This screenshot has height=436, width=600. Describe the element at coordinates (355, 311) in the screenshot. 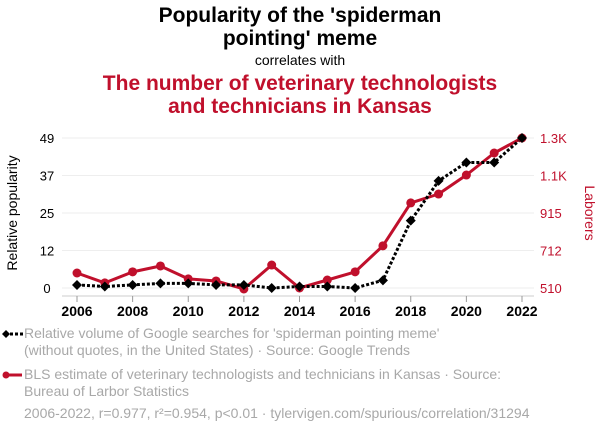

I see `x-tick-label: 2016` at that location.